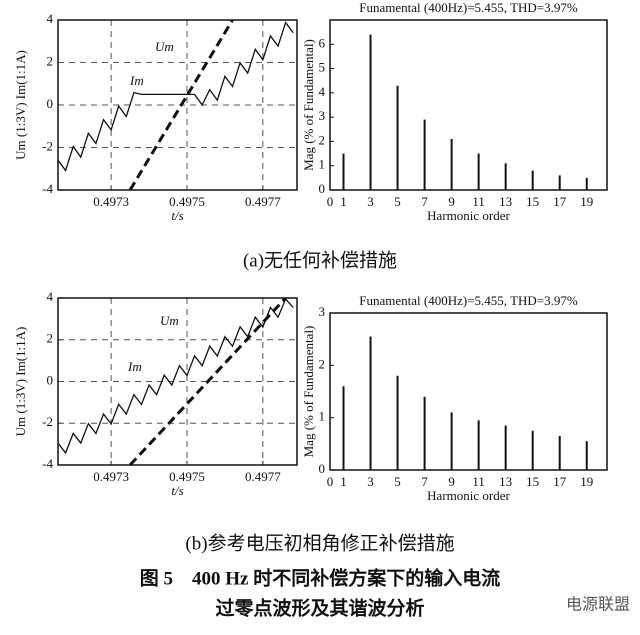 The image size is (640, 635). What do you see at coordinates (598, 605) in the screenshot?
I see `watermark: 电源联盟` at bounding box center [598, 605].